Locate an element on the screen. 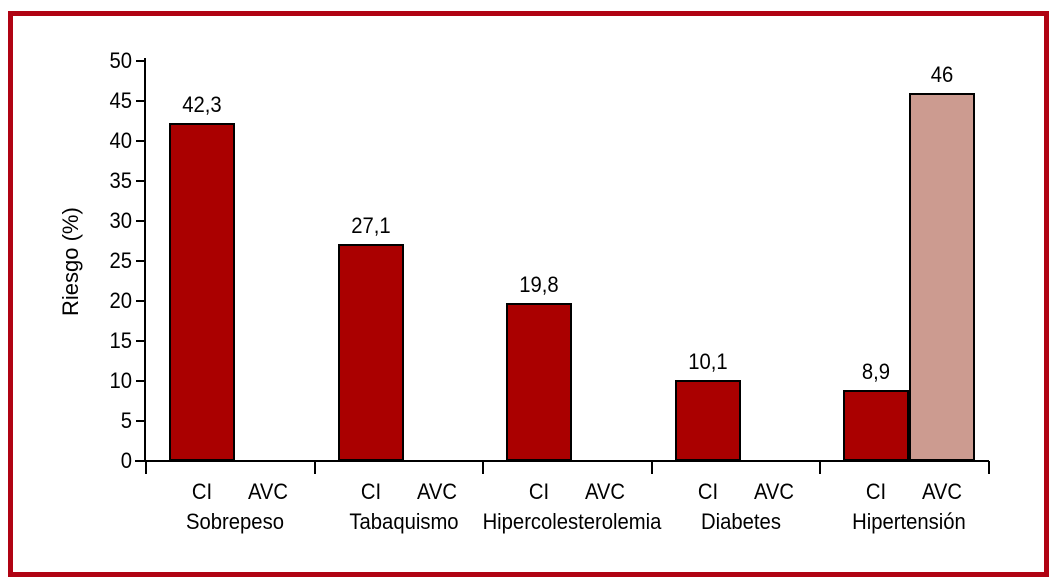 The width and height of the screenshot is (1050, 588). y-axis-tick-label: 50 is located at coordinates (120, 60).